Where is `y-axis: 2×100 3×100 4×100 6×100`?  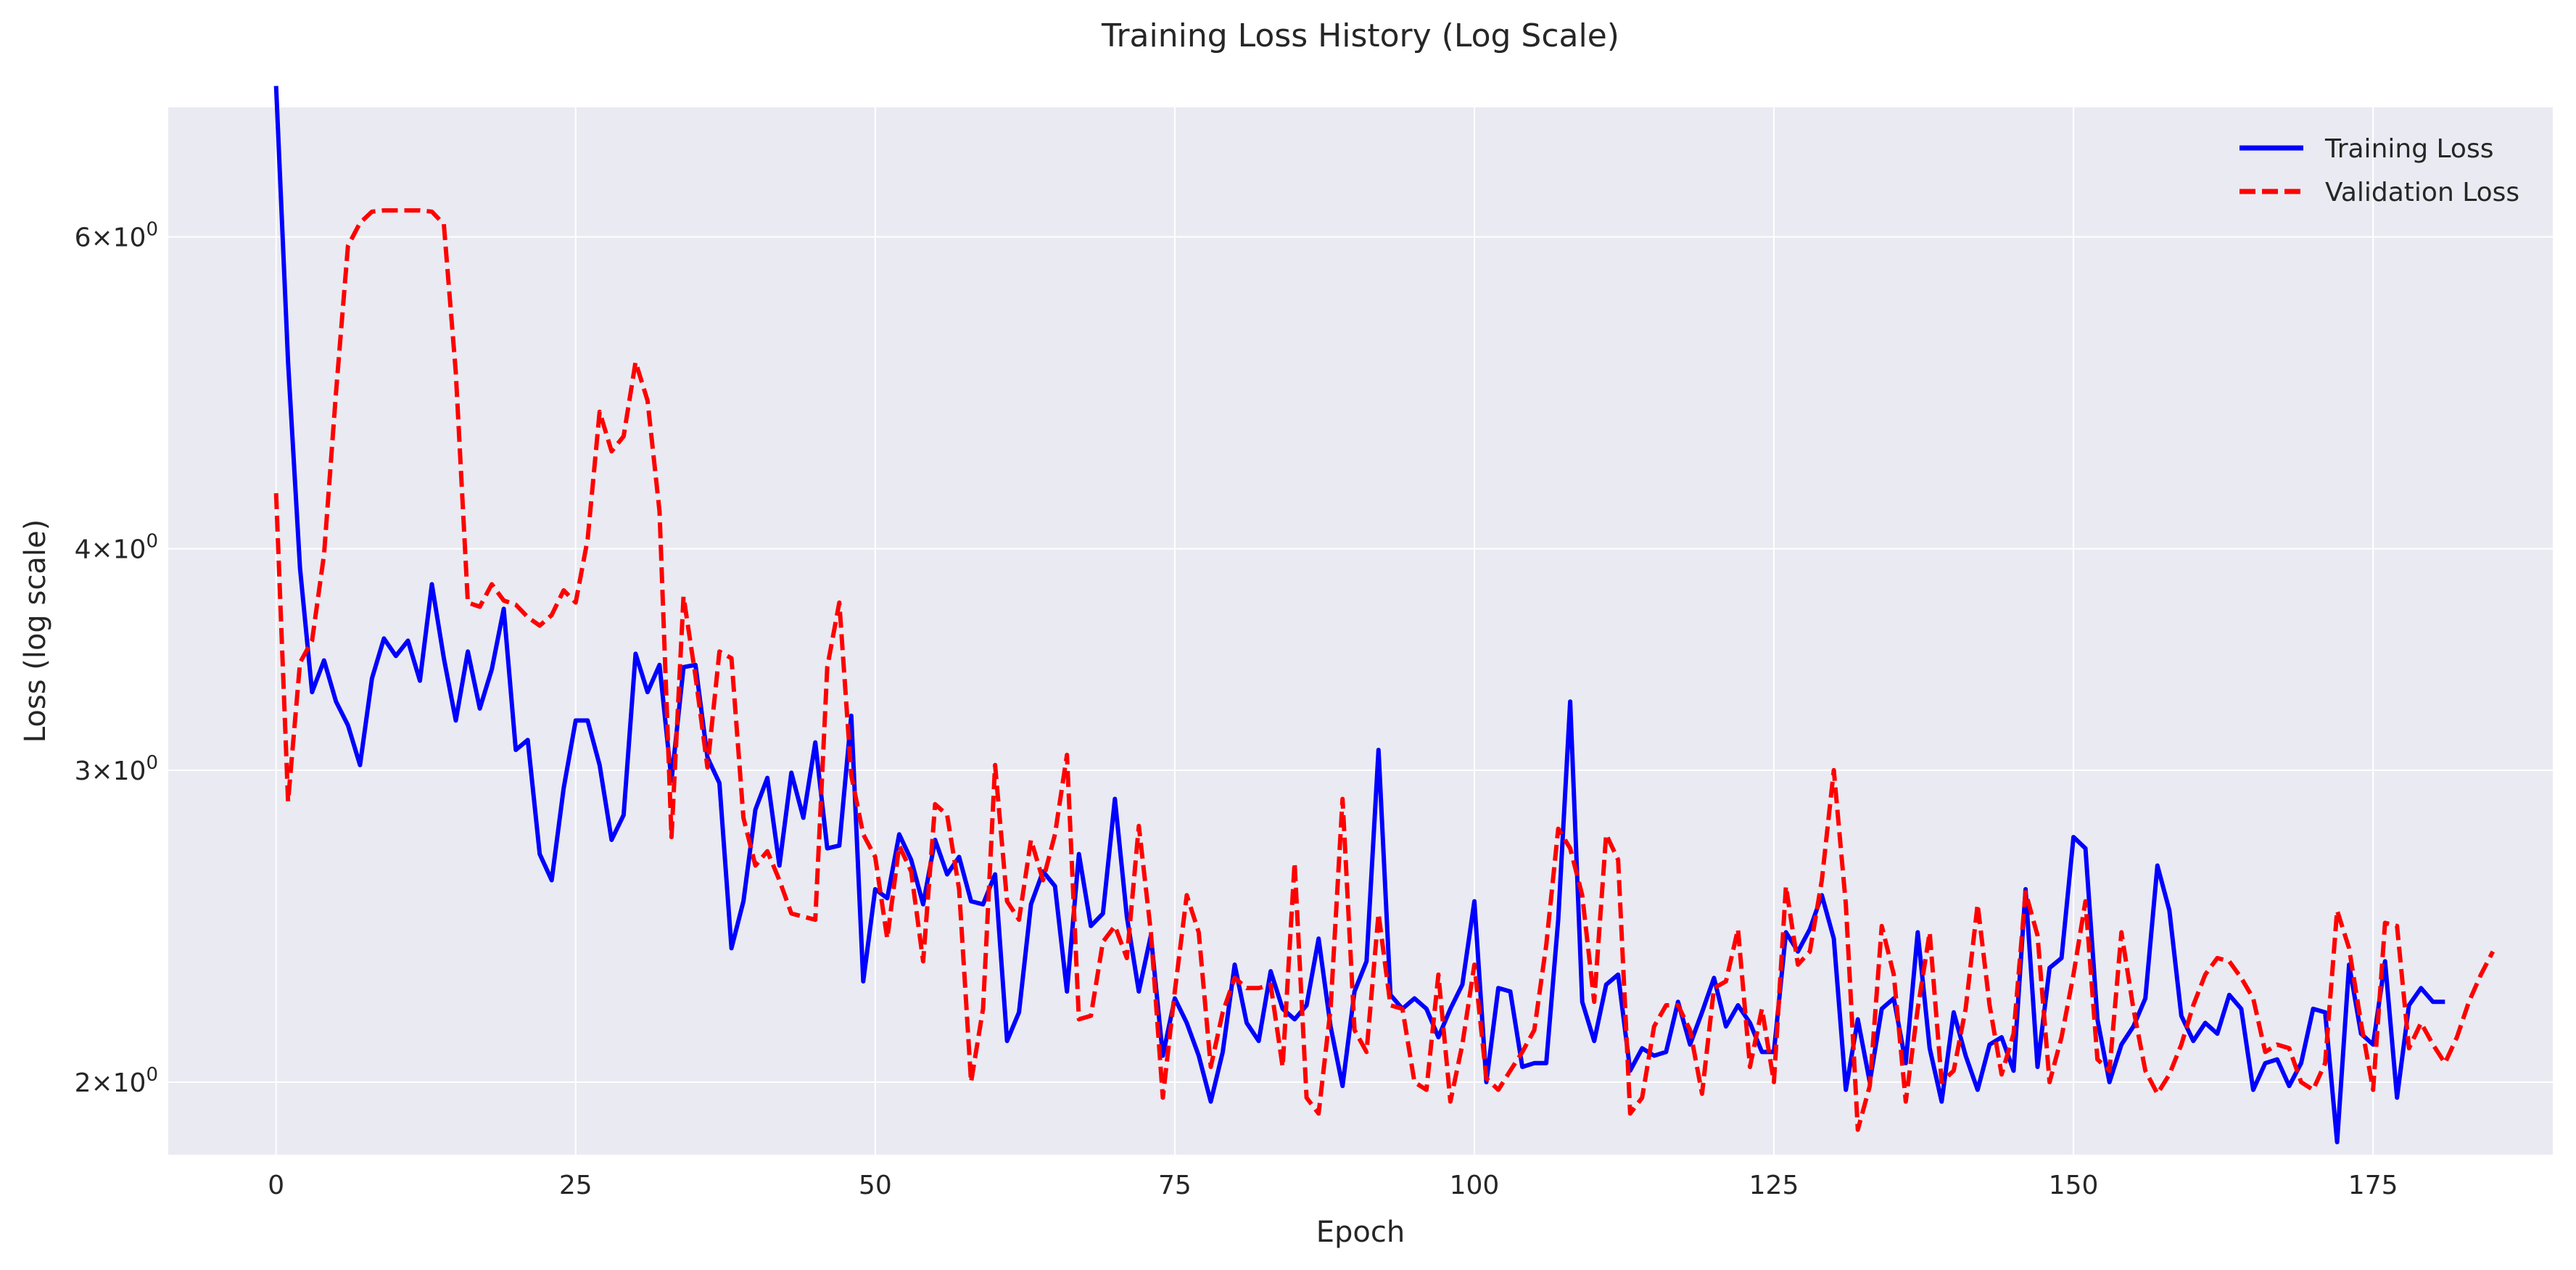 y-axis: 2×100 3×100 4×100 6×100 is located at coordinates (116, 658).